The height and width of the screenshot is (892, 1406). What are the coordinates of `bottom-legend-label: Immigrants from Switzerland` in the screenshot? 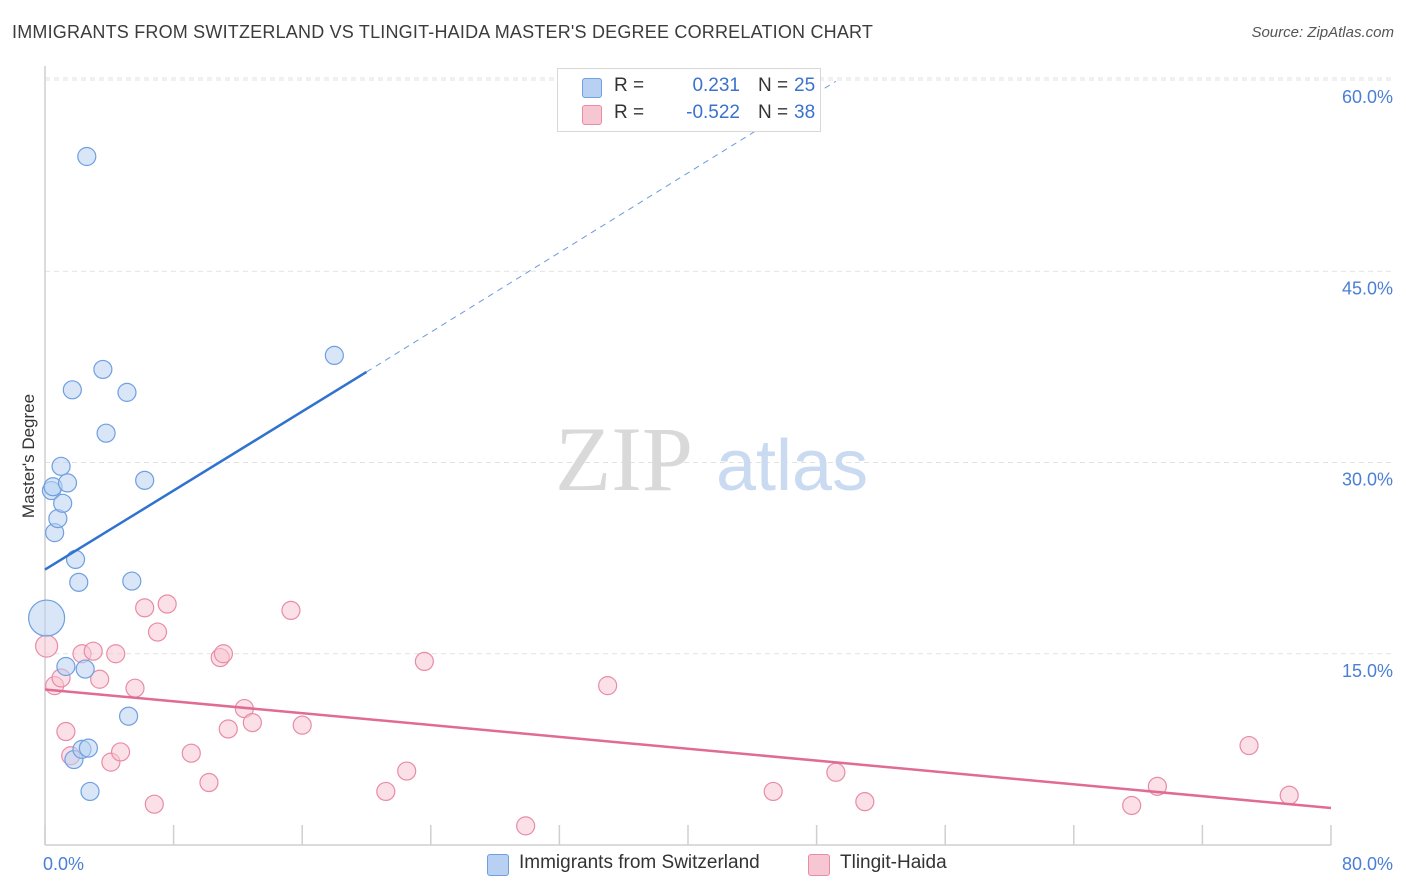 It's located at (639, 862).